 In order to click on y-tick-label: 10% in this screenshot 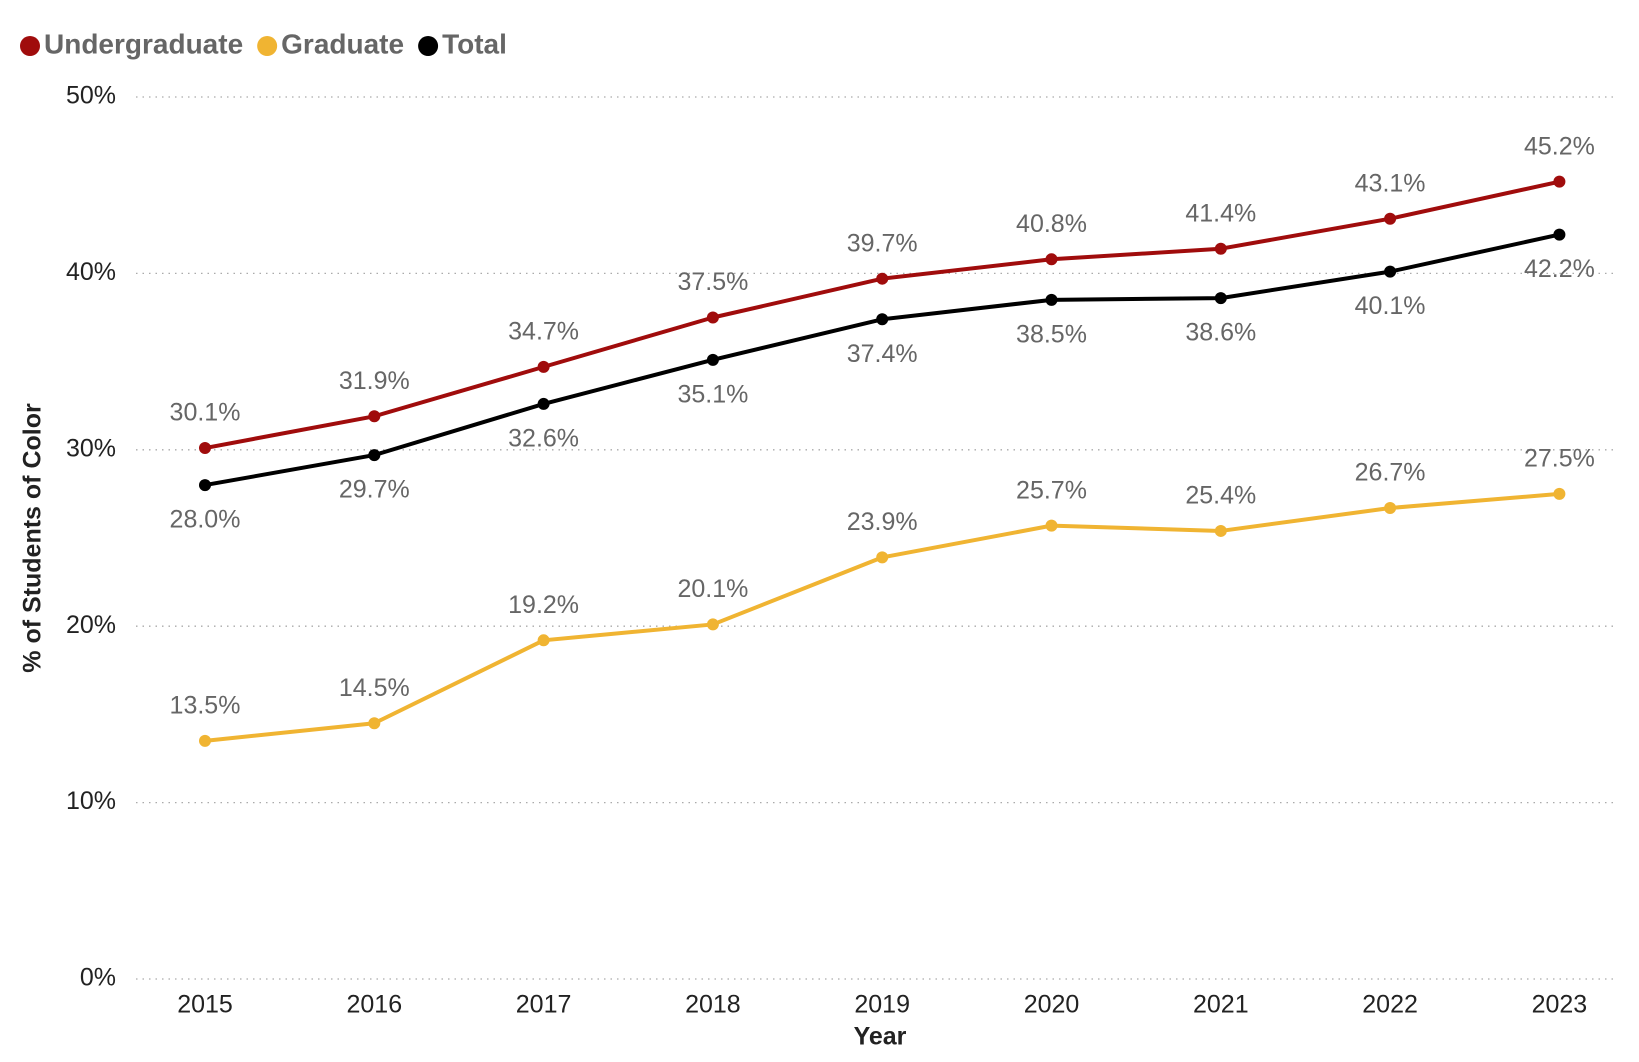, I will do `click(91, 801)`.